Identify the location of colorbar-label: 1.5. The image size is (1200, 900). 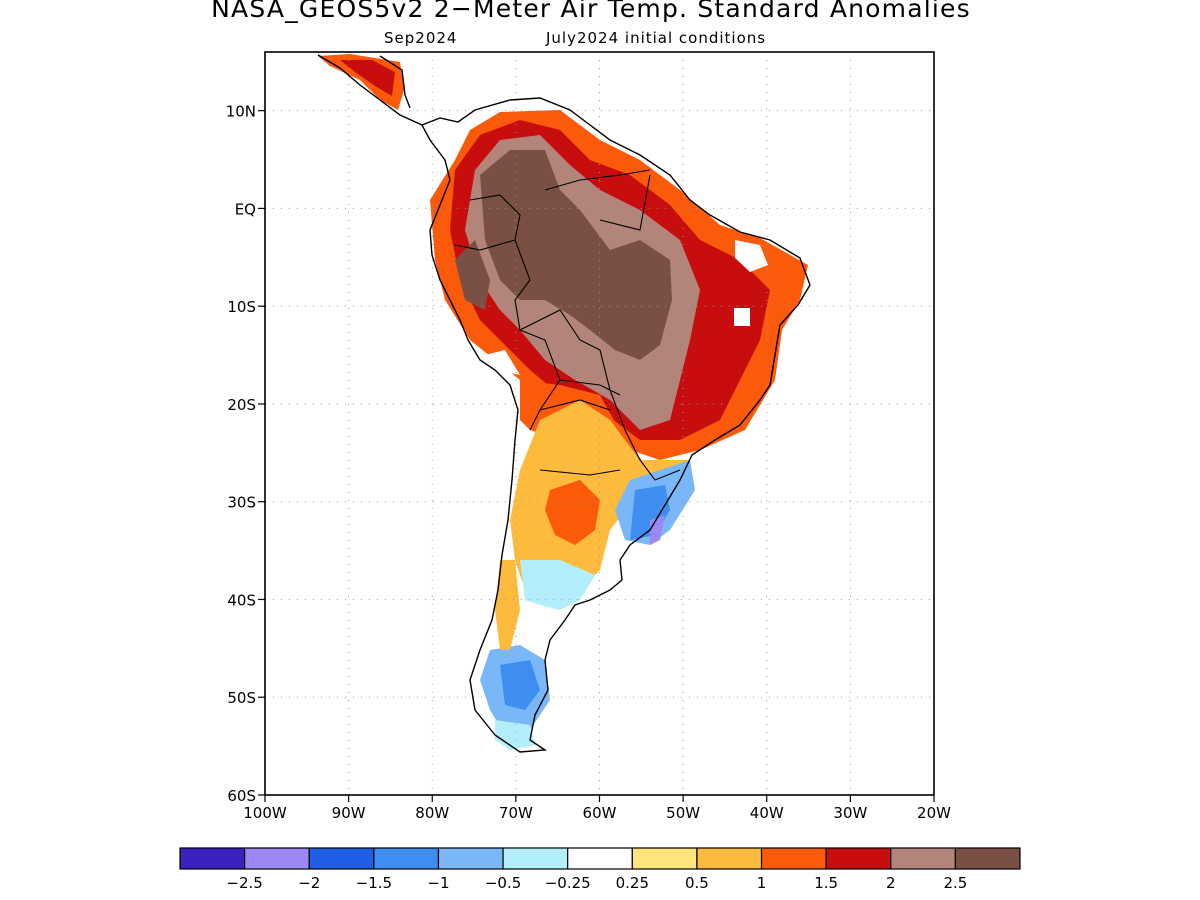
(826, 883).